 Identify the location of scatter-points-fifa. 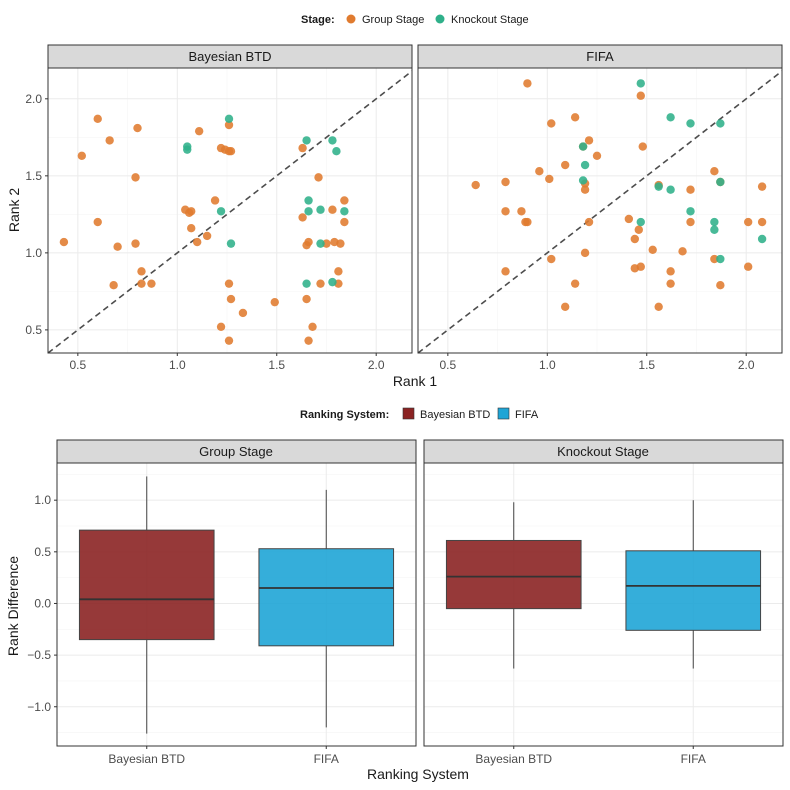
(619, 195).